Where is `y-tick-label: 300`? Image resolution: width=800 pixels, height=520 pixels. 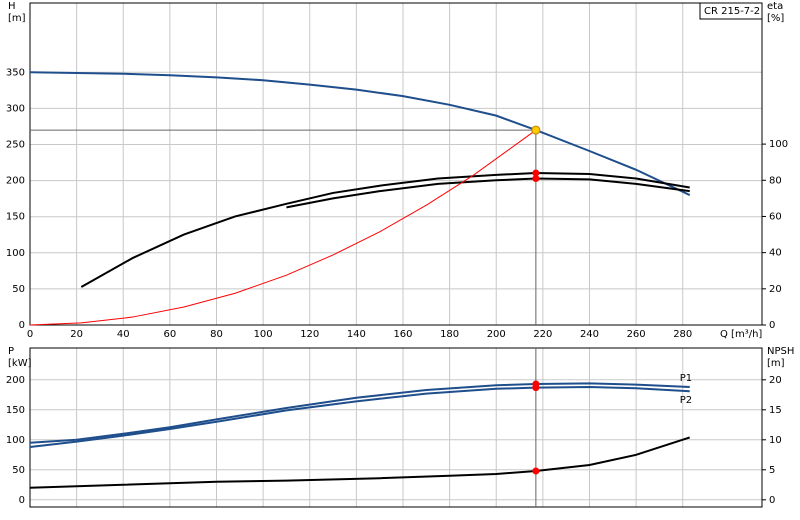 y-tick-label: 300 is located at coordinates (15, 108).